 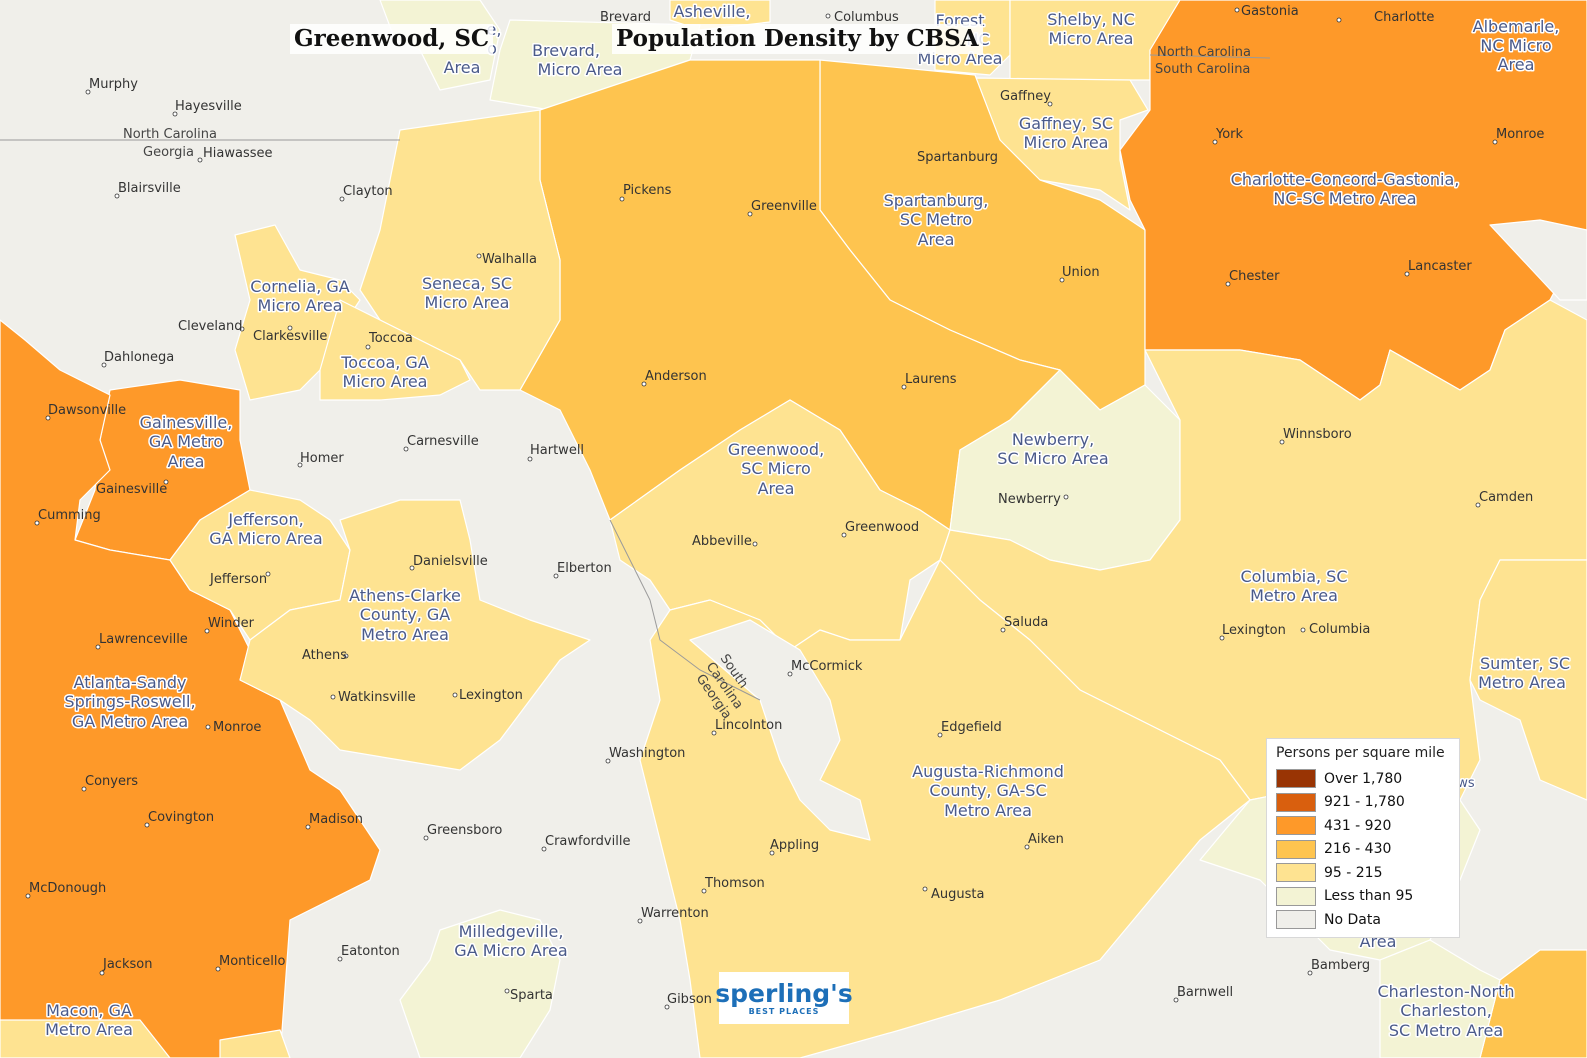 I want to click on legend-title: Persons per square mile, so click(x=1360, y=753).